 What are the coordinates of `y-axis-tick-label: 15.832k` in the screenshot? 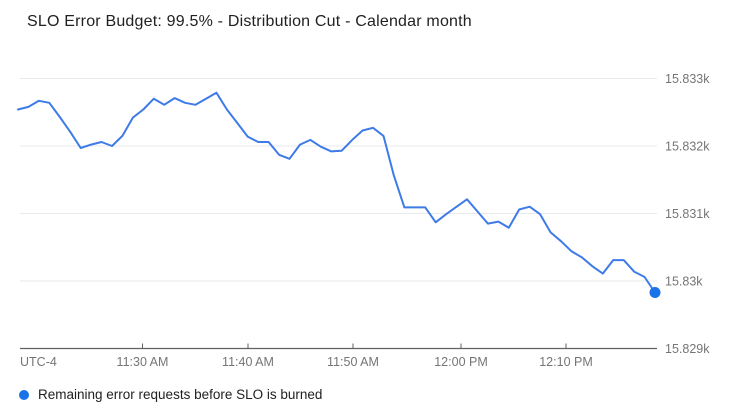 It's located at (687, 147).